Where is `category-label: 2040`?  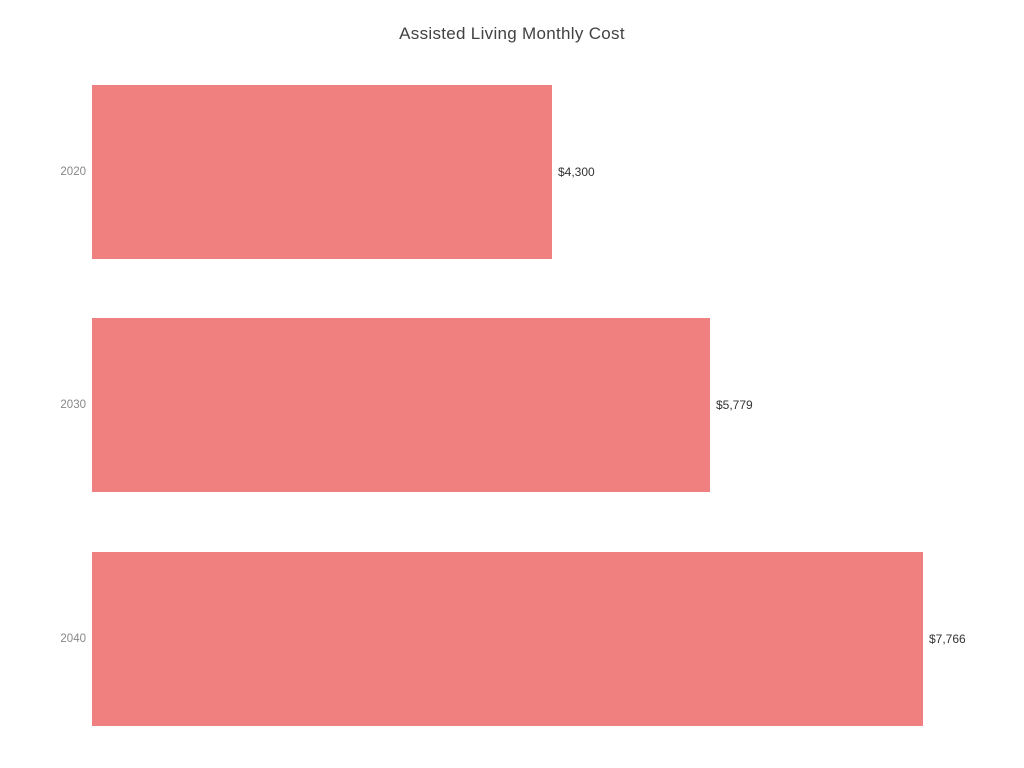
category-label: 2040 is located at coordinates (73, 638).